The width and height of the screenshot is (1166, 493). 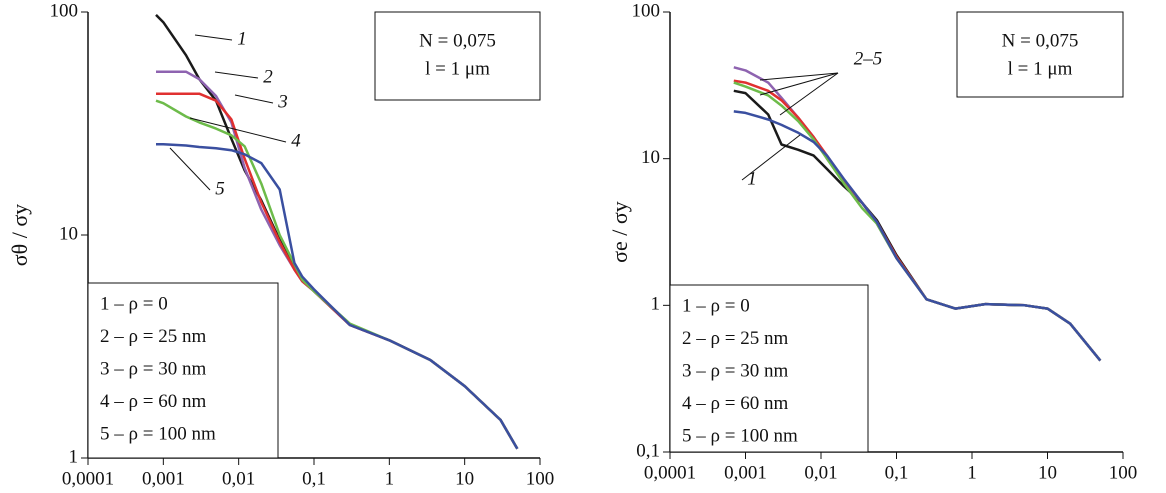 I want to click on y-axis-label: σe / σy, so click(x=619, y=232).